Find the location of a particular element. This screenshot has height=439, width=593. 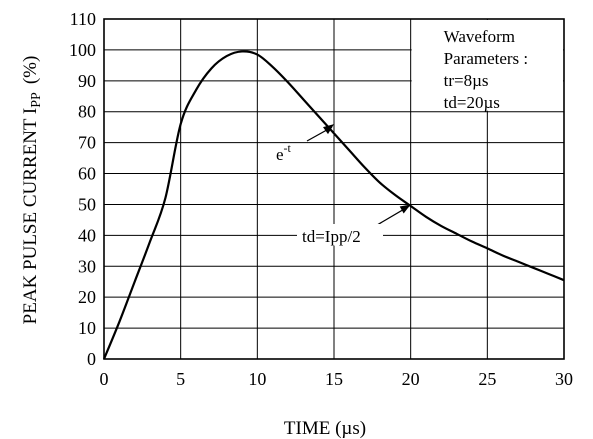

x-tick-labels: 0 5 10 15 20 25 30 is located at coordinates (337, 379).